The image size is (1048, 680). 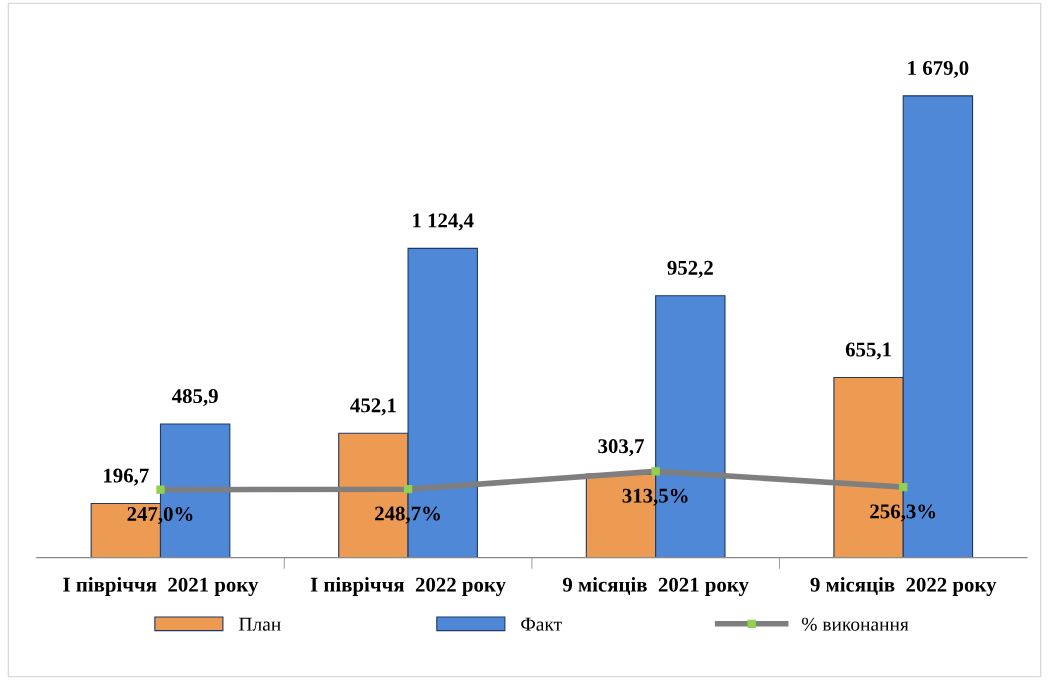 What do you see at coordinates (690, 269) in the screenshot?
I see `data-label: 952,2` at bounding box center [690, 269].